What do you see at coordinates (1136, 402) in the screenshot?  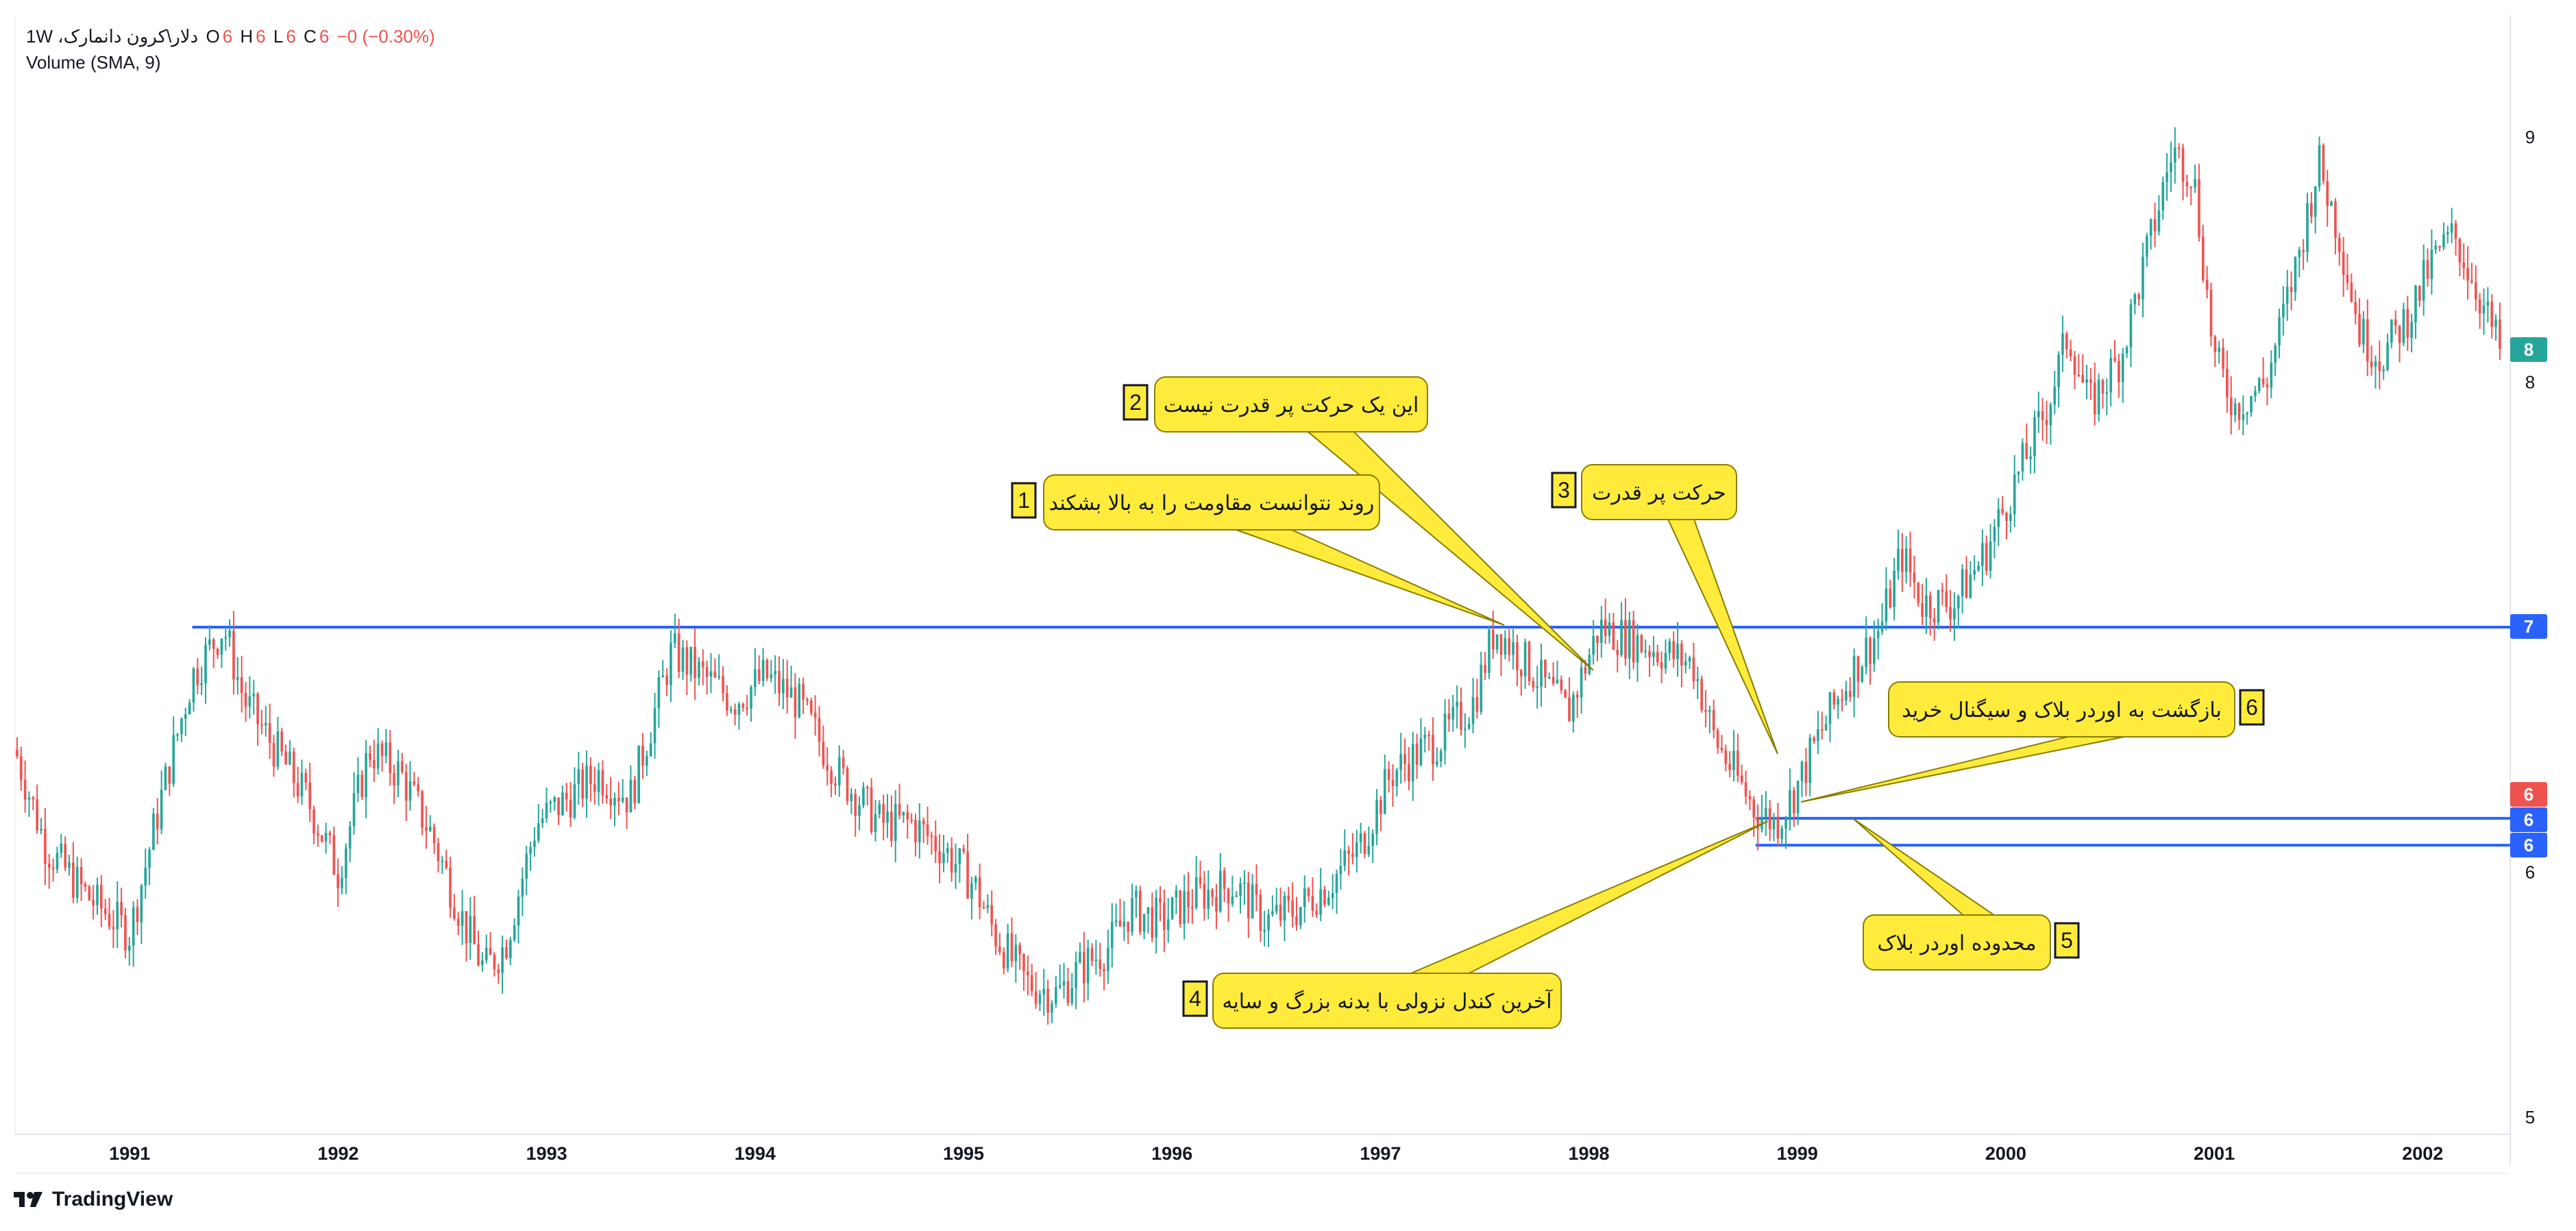 I see `callout-number-badge` at bounding box center [1136, 402].